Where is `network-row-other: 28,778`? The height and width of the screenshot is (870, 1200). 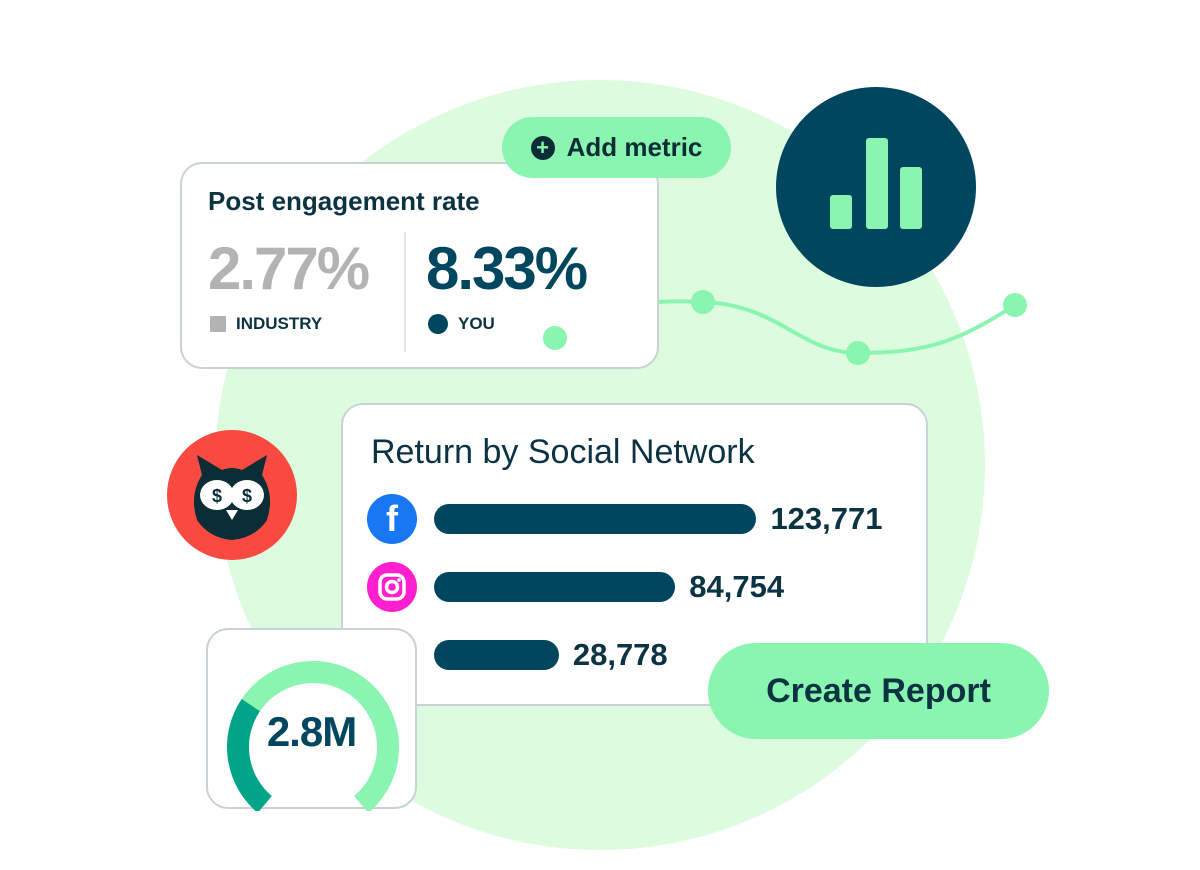
network-row-other: 28,778 is located at coordinates (517, 655).